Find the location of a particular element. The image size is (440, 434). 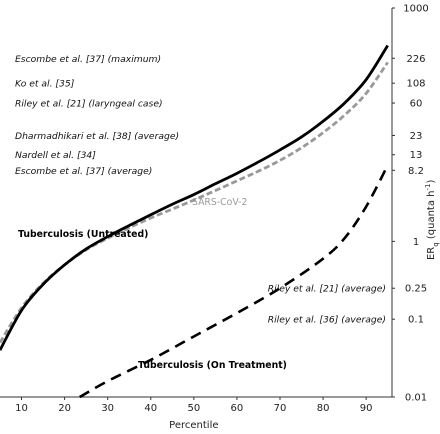

x-axis-title: Percentile is located at coordinates (193, 425).